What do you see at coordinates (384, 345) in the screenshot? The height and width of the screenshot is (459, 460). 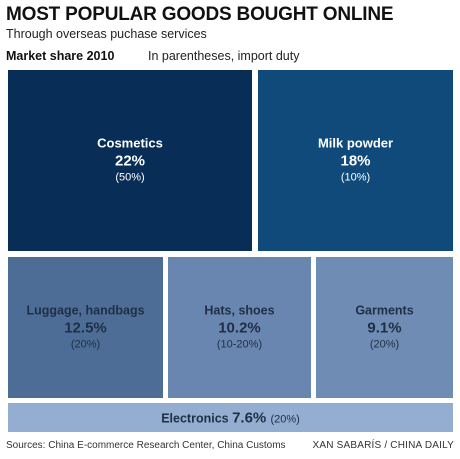 I see `duty-garments: (20%)` at bounding box center [384, 345].